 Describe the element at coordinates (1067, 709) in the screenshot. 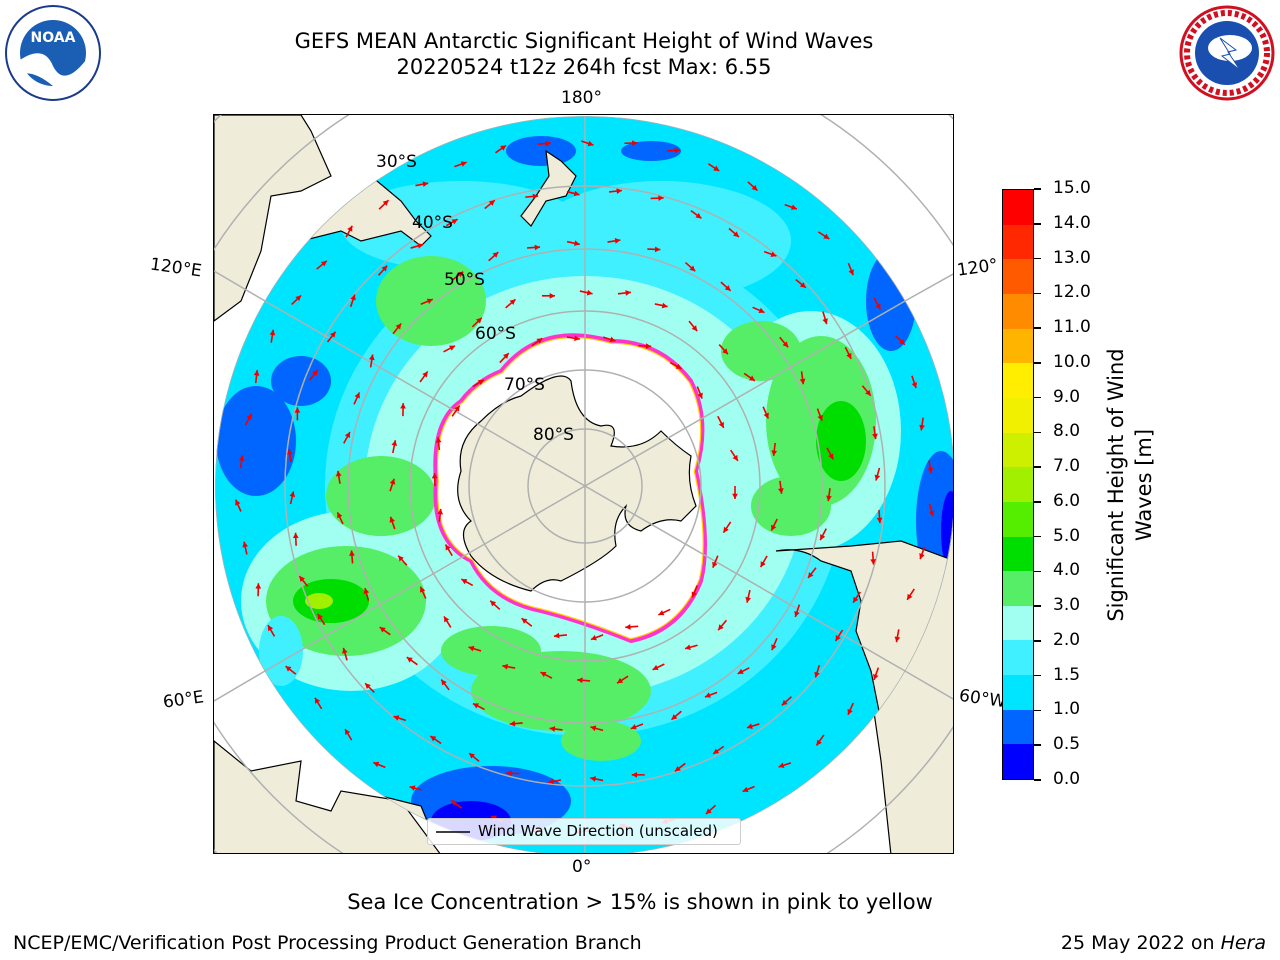

I see `colorbar-tick-label: 1.0` at that location.